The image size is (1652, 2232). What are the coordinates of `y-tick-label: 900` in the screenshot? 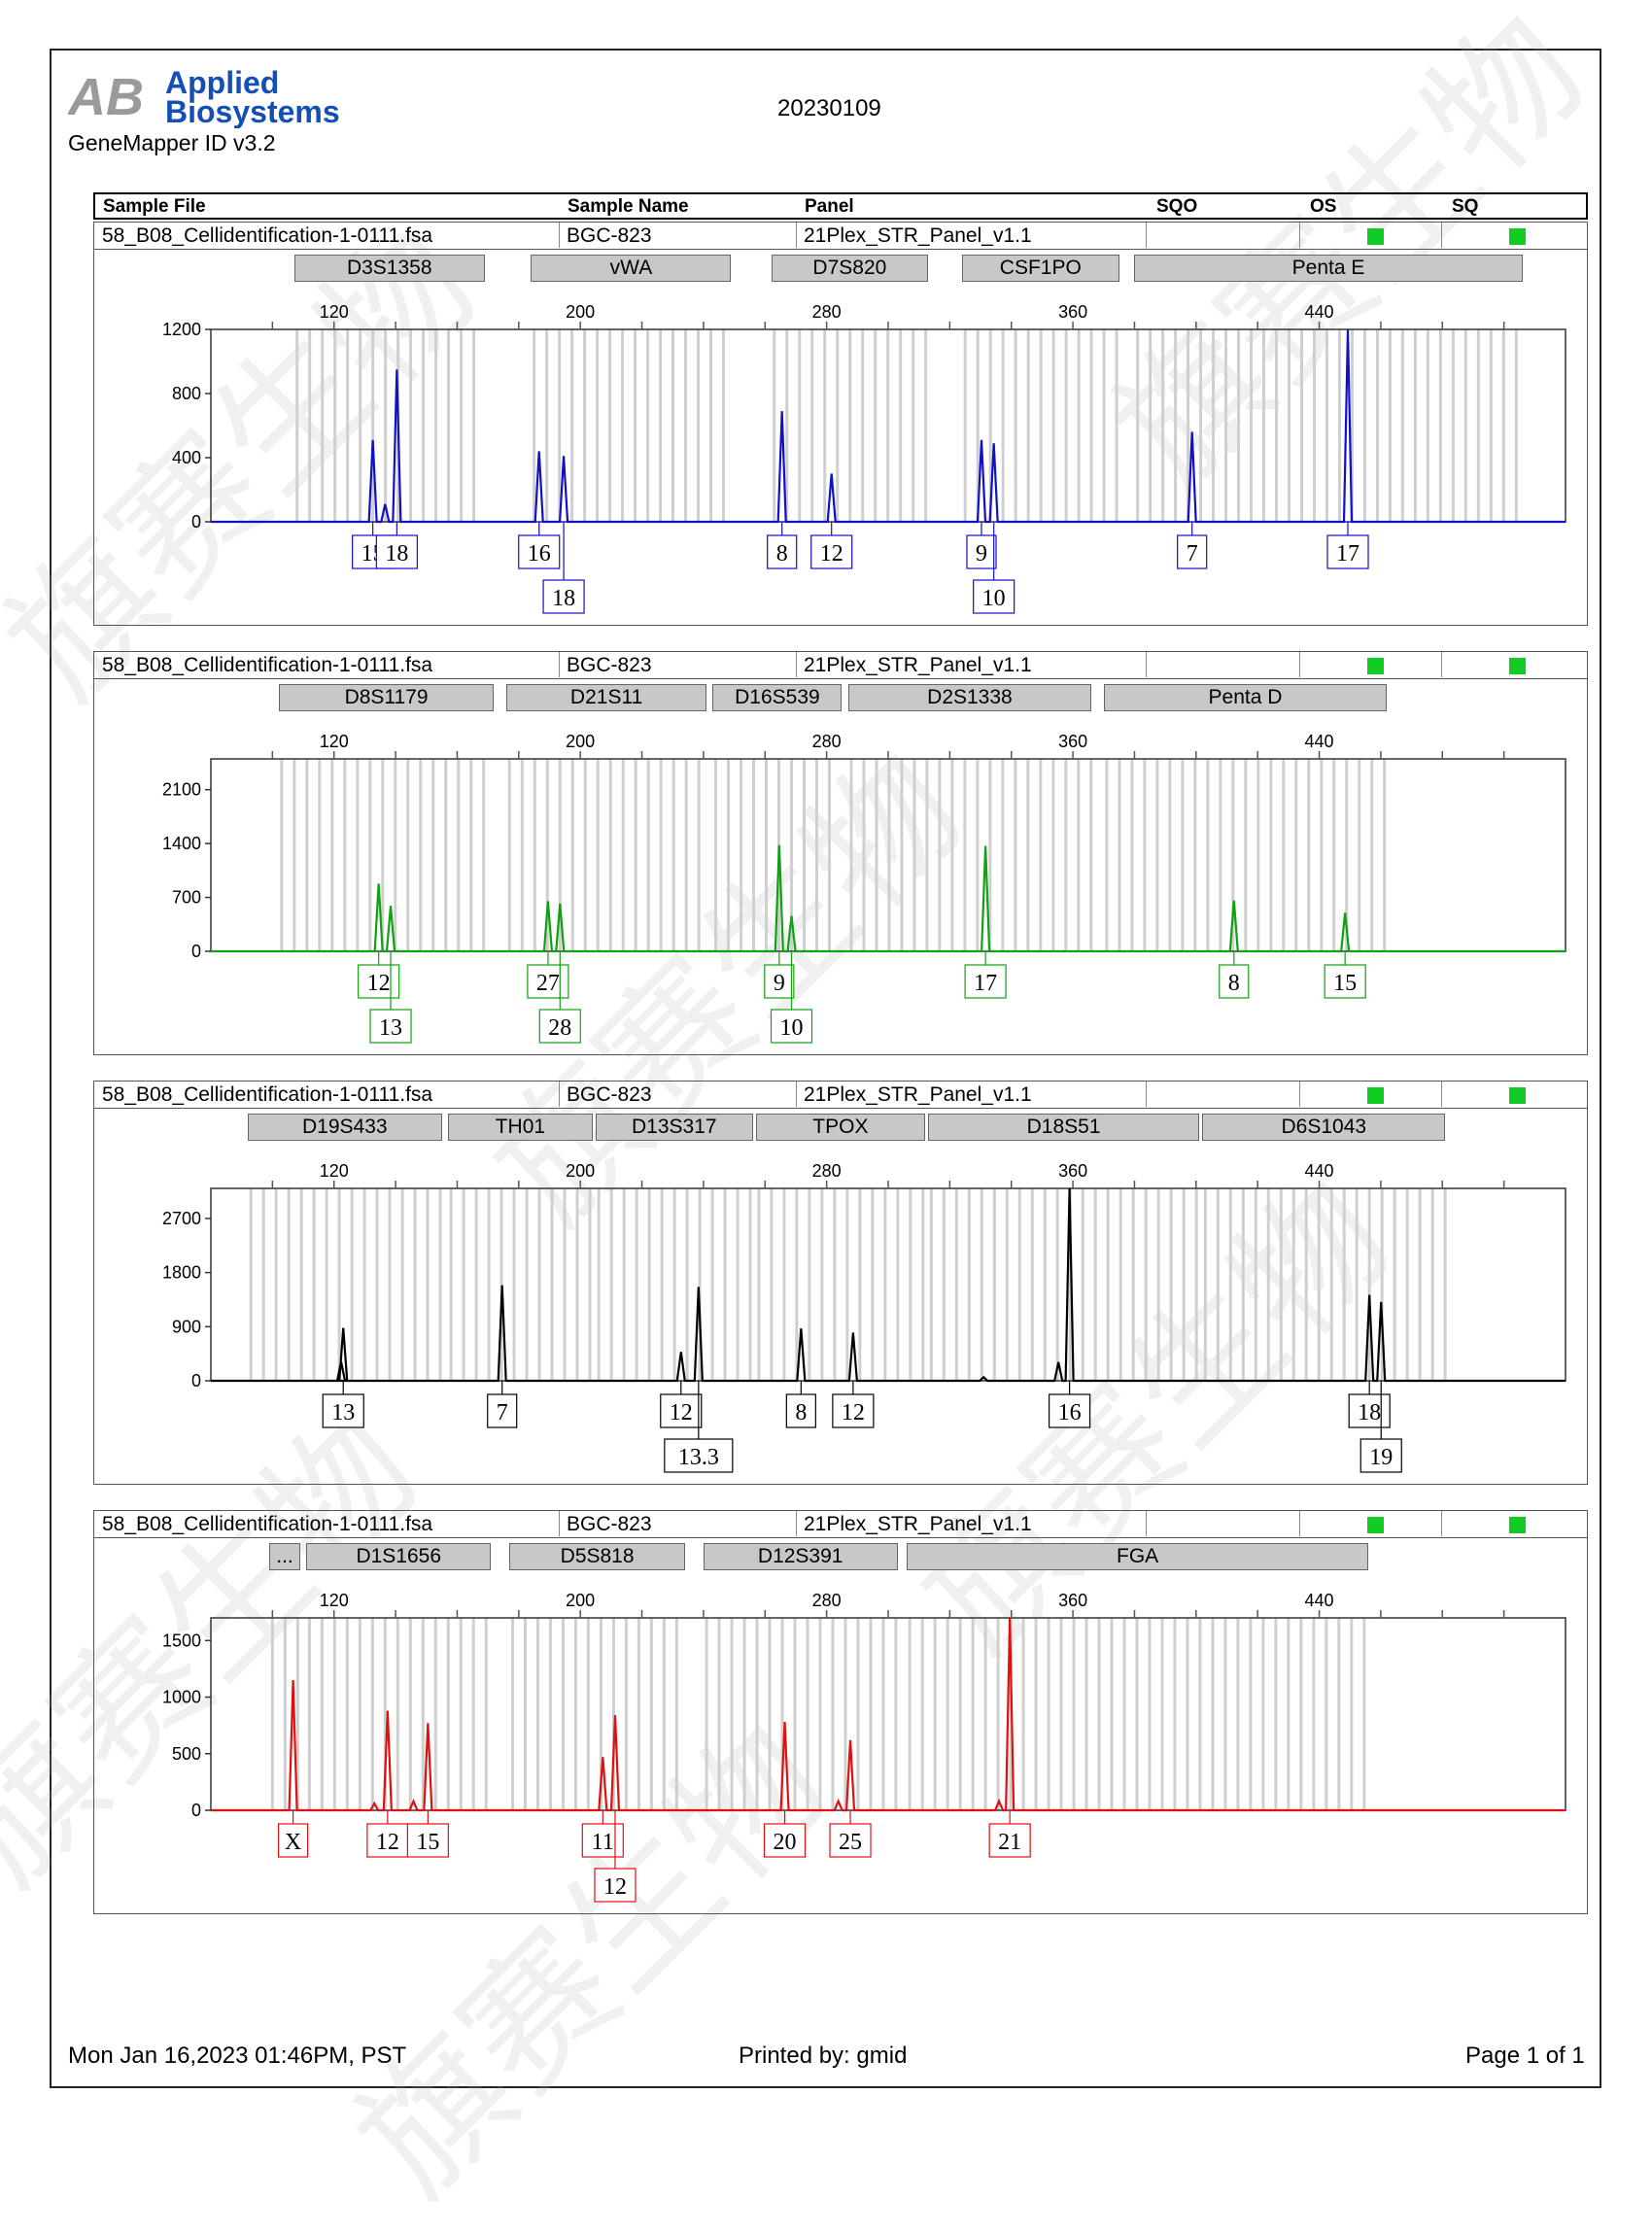 It's located at (187, 1326).